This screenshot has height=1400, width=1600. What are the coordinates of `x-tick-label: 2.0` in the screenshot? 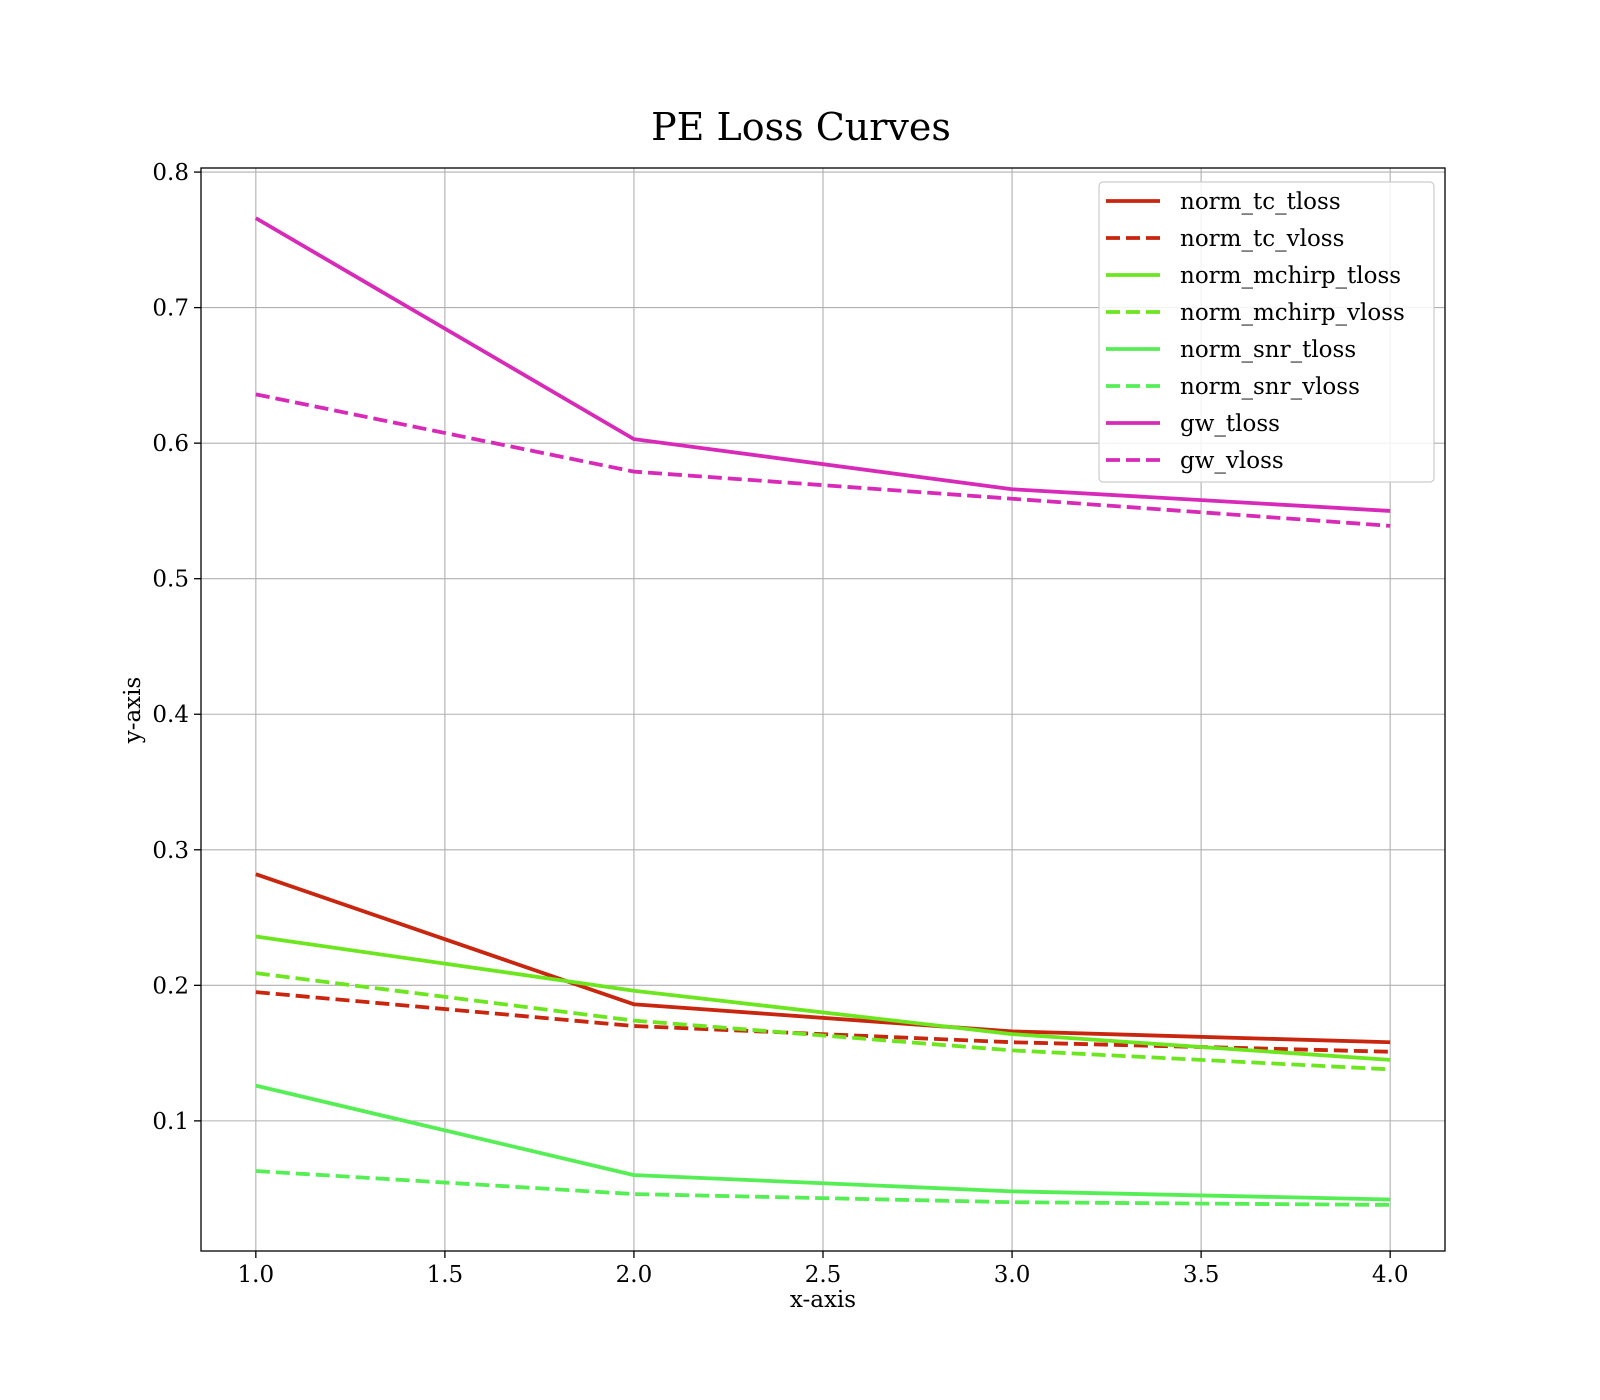 It's located at (634, 1275).